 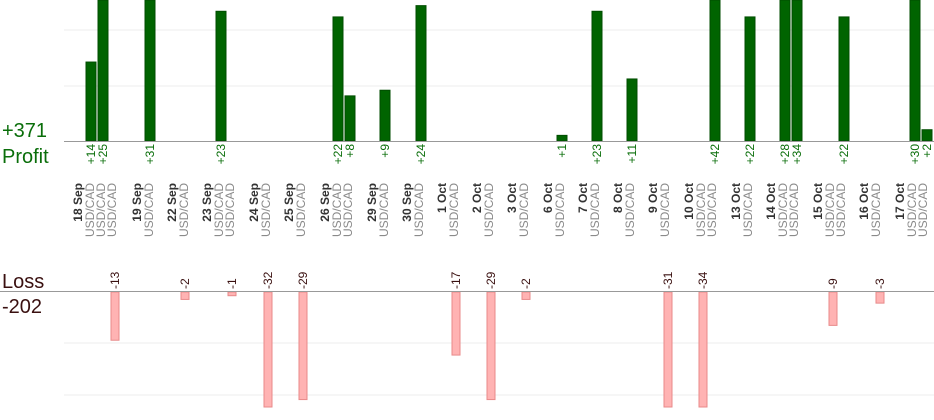 I want to click on profit-value-label: +25, so click(x=103, y=154).